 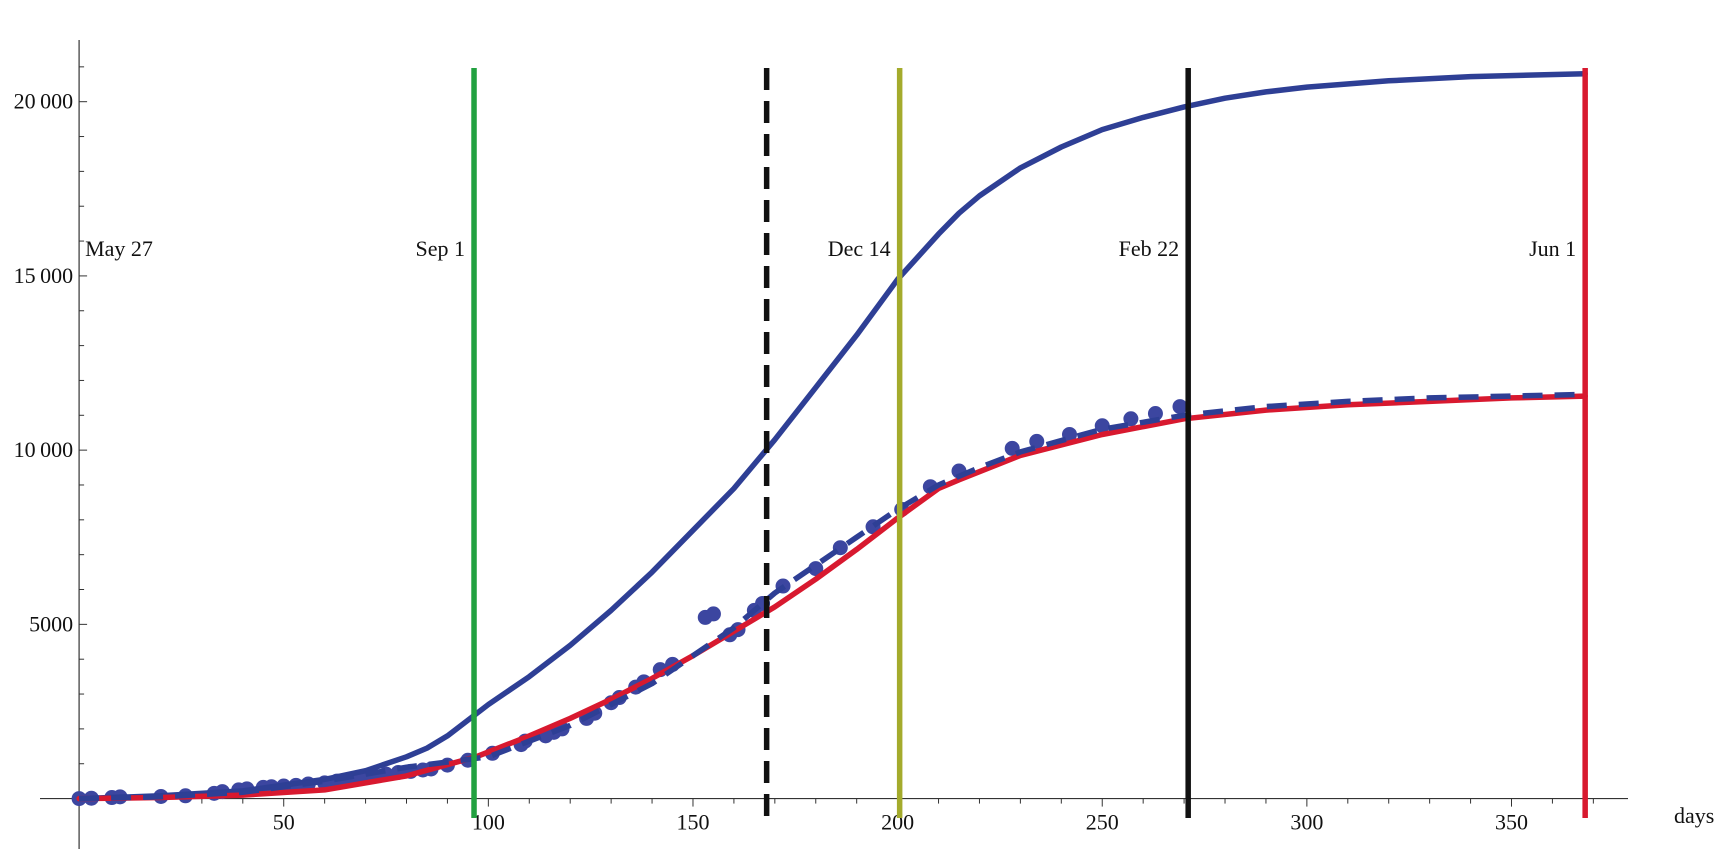 I want to click on y-tick-label: 10 000, so click(x=43, y=449).